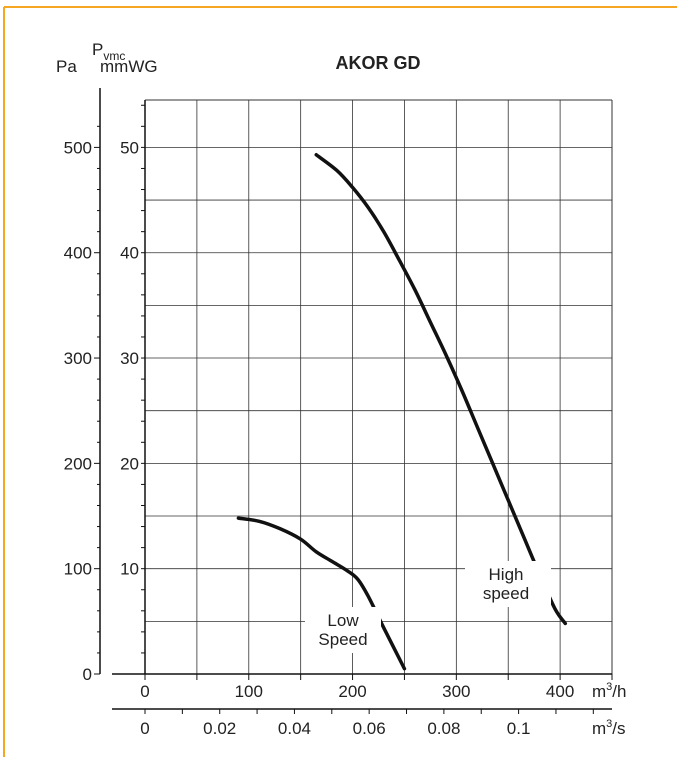 The height and width of the screenshot is (757, 677). Describe the element at coordinates (519, 728) in the screenshot. I see `x-axis-secondary-tick-label: 0.1` at that location.